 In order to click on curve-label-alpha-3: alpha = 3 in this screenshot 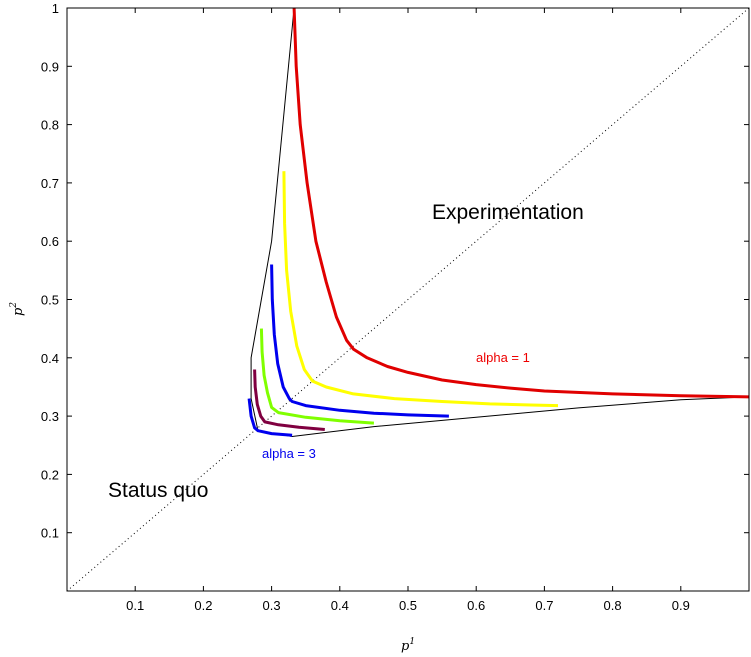, I will do `click(289, 453)`.